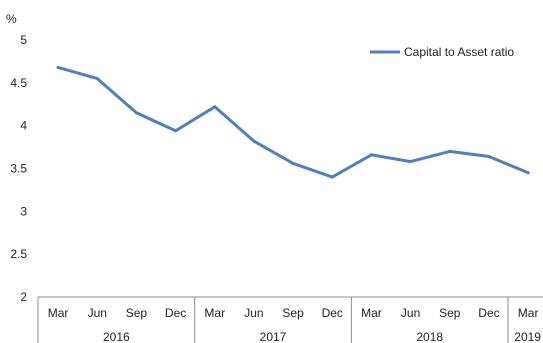  I want to click on legend: Capital to Asset ratio, so click(442, 52).